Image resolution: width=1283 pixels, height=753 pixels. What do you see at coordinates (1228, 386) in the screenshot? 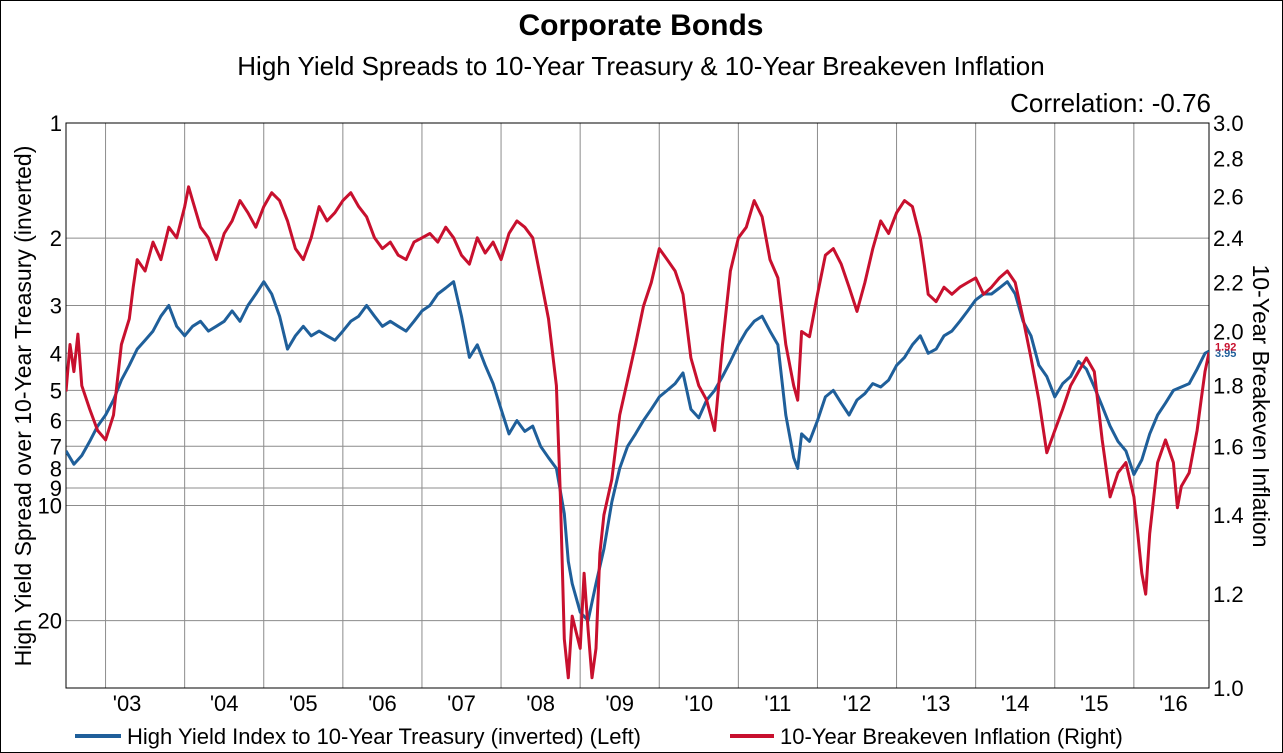
I see `right-tick-label: 1.8` at bounding box center [1228, 386].